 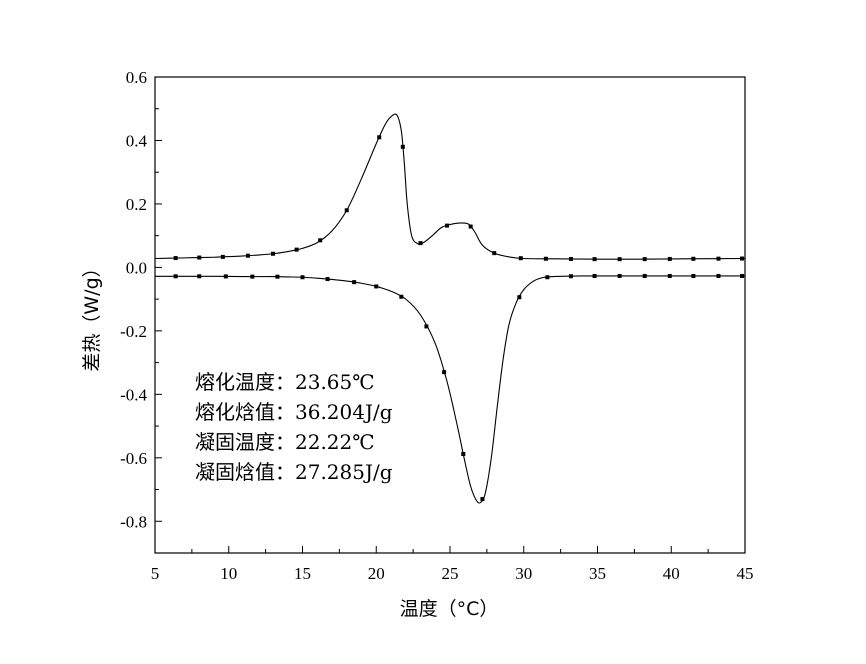 I want to click on x-tick-label: 15, so click(x=302, y=573).